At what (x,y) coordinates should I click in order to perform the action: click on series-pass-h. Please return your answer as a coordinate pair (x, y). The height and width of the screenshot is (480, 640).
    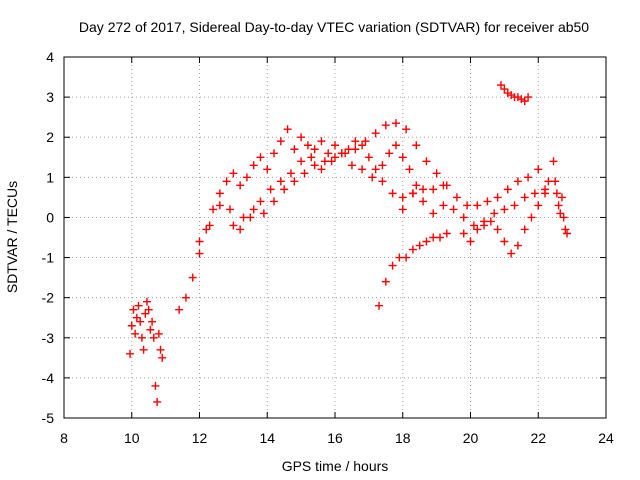
    Looking at the image, I should click on (560, 197).